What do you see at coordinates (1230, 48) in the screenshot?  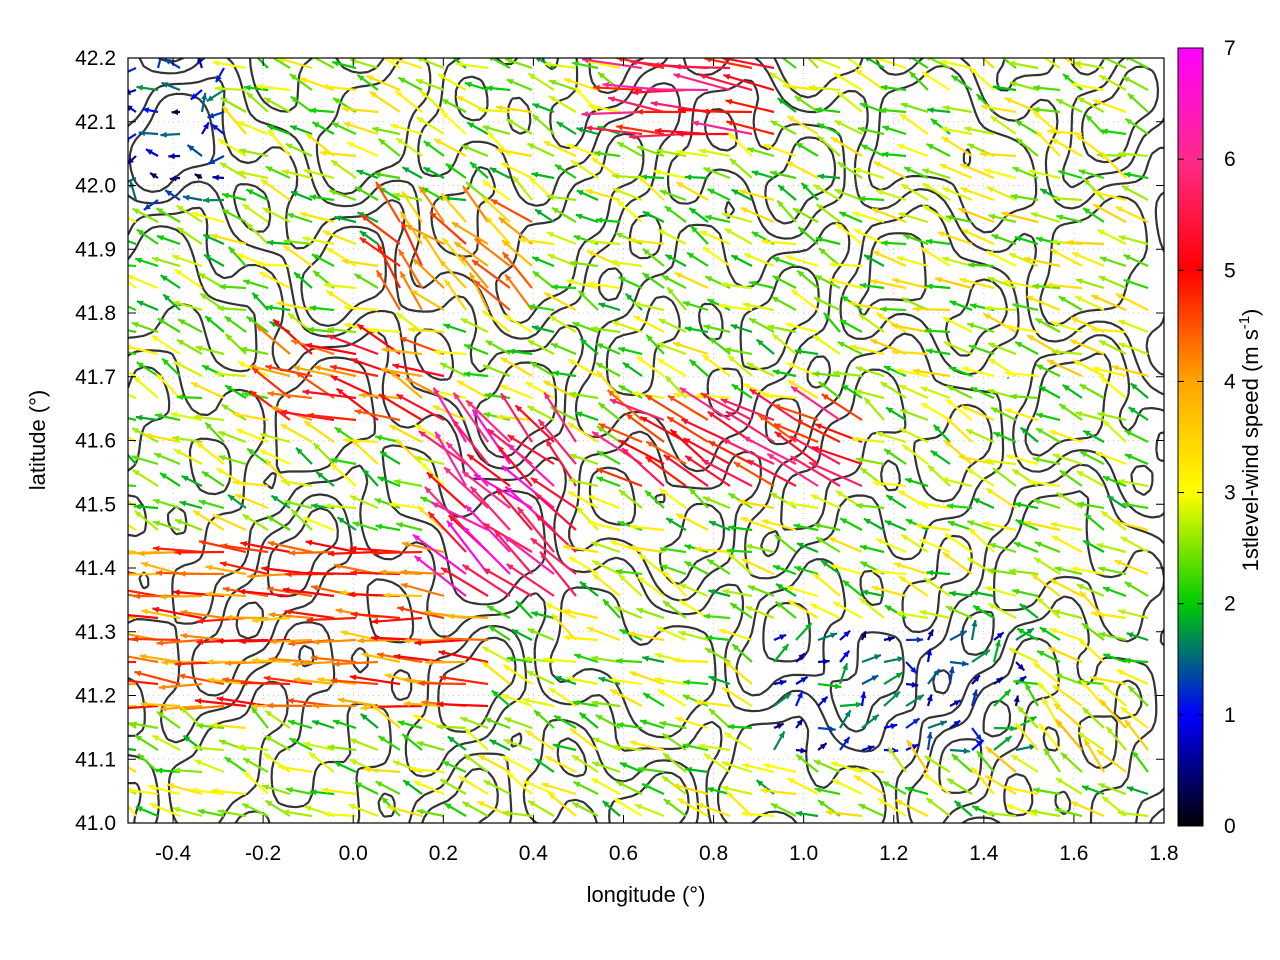 I see `colorbar-tick-label: 7` at bounding box center [1230, 48].